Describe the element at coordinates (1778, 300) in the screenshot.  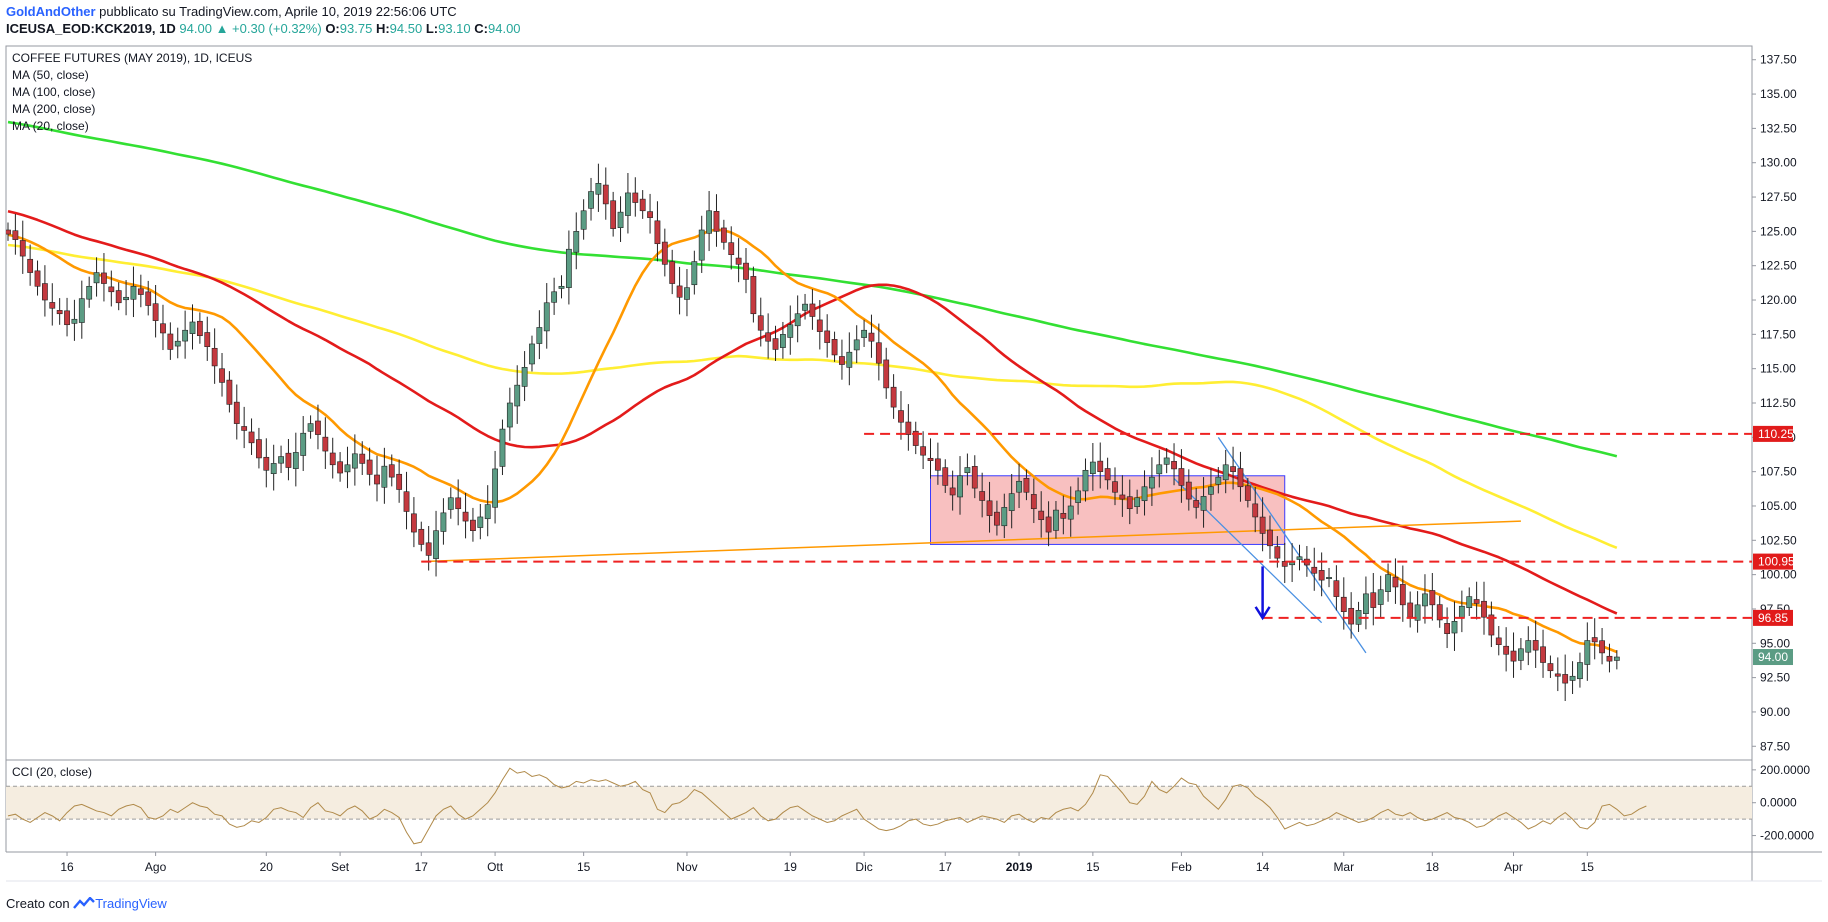
I see `y-tick-label: 120.00` at that location.